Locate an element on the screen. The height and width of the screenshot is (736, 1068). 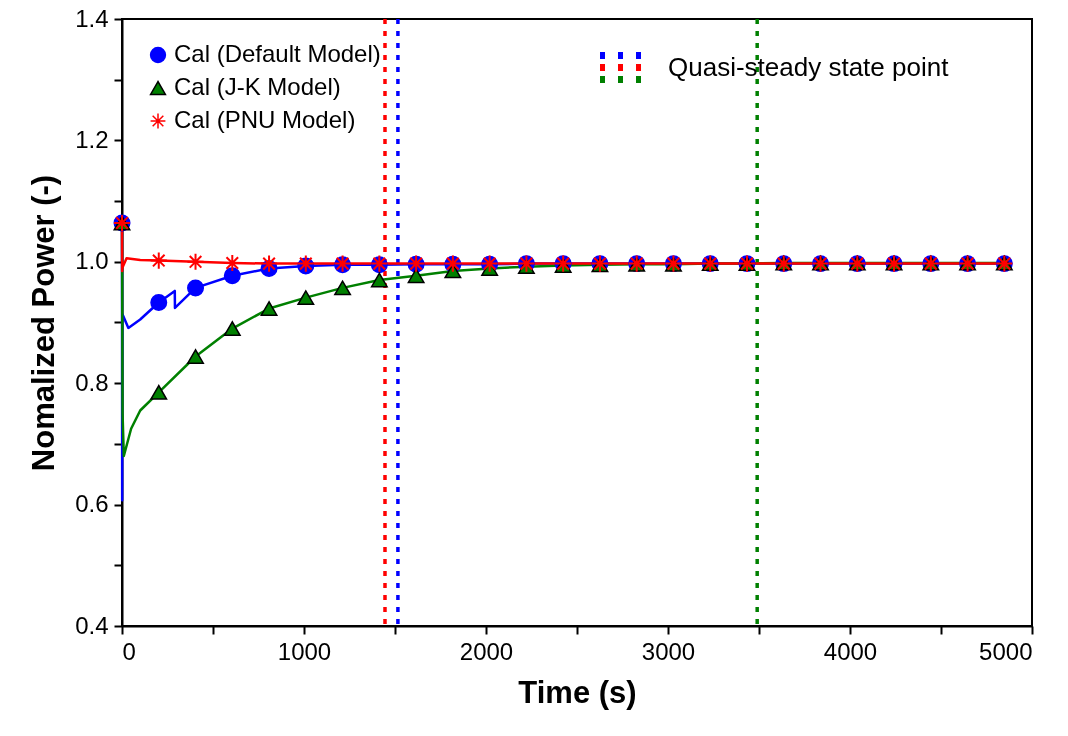
y-tick-label: 0.8 is located at coordinates (92, 382).